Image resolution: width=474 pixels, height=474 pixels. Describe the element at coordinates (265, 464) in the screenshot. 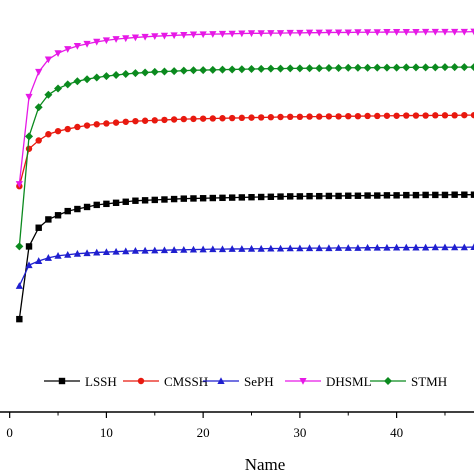

I see `x-axis-title: Name` at that location.